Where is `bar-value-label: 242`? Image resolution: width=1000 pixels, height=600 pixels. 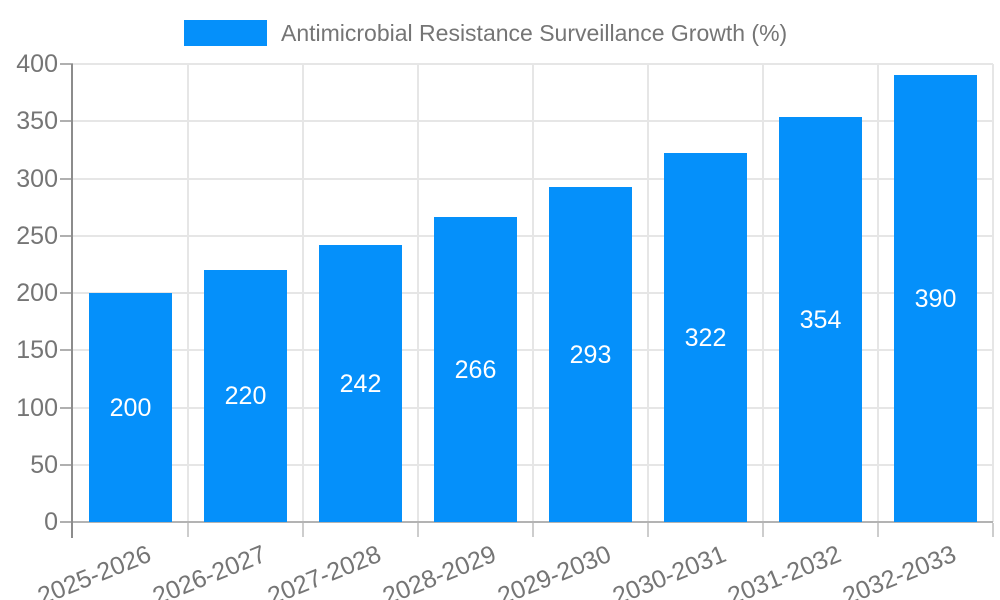
bar-value-label: 242 is located at coordinates (360, 384).